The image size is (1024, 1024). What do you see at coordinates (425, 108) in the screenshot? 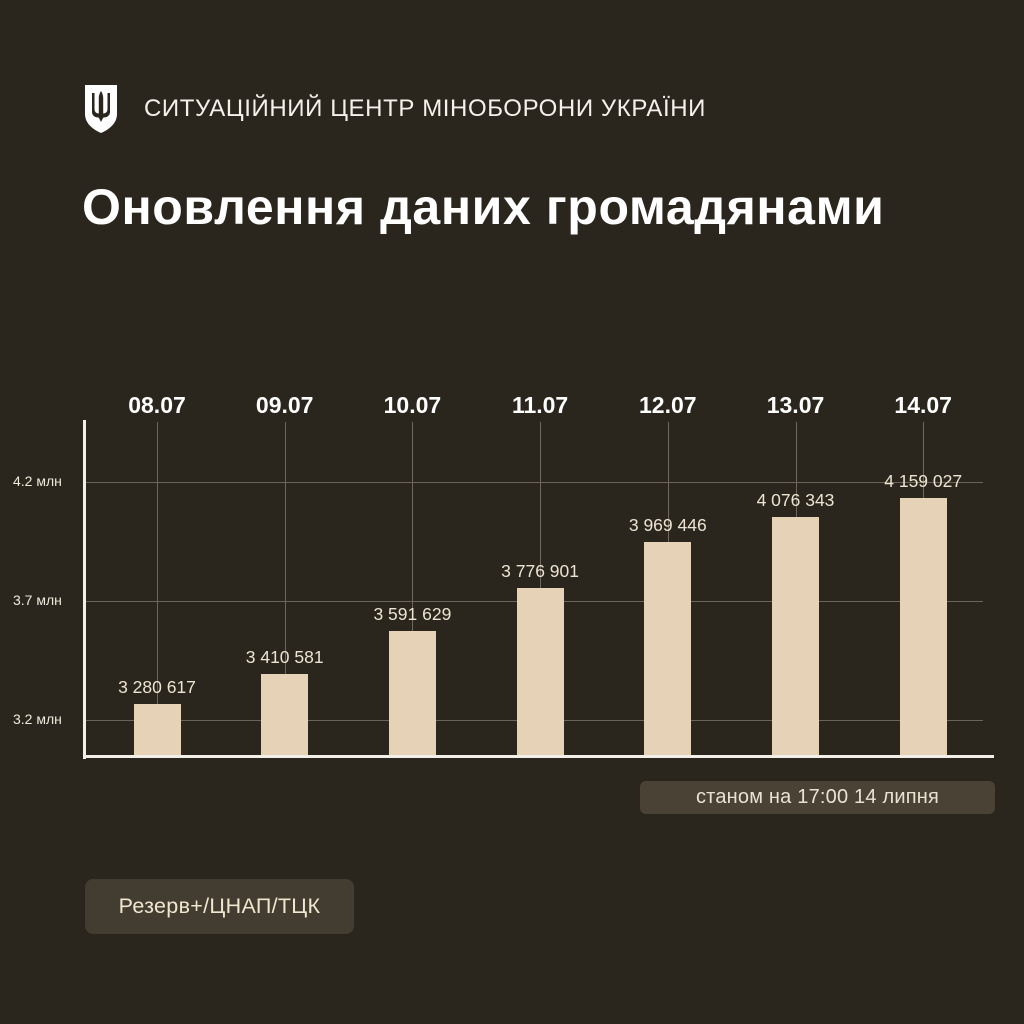
I see `organization-title: СИТУАЦІЙНИЙ ЦЕНТР МІНОБОРОНИ УКРАЇНИ` at bounding box center [425, 108].